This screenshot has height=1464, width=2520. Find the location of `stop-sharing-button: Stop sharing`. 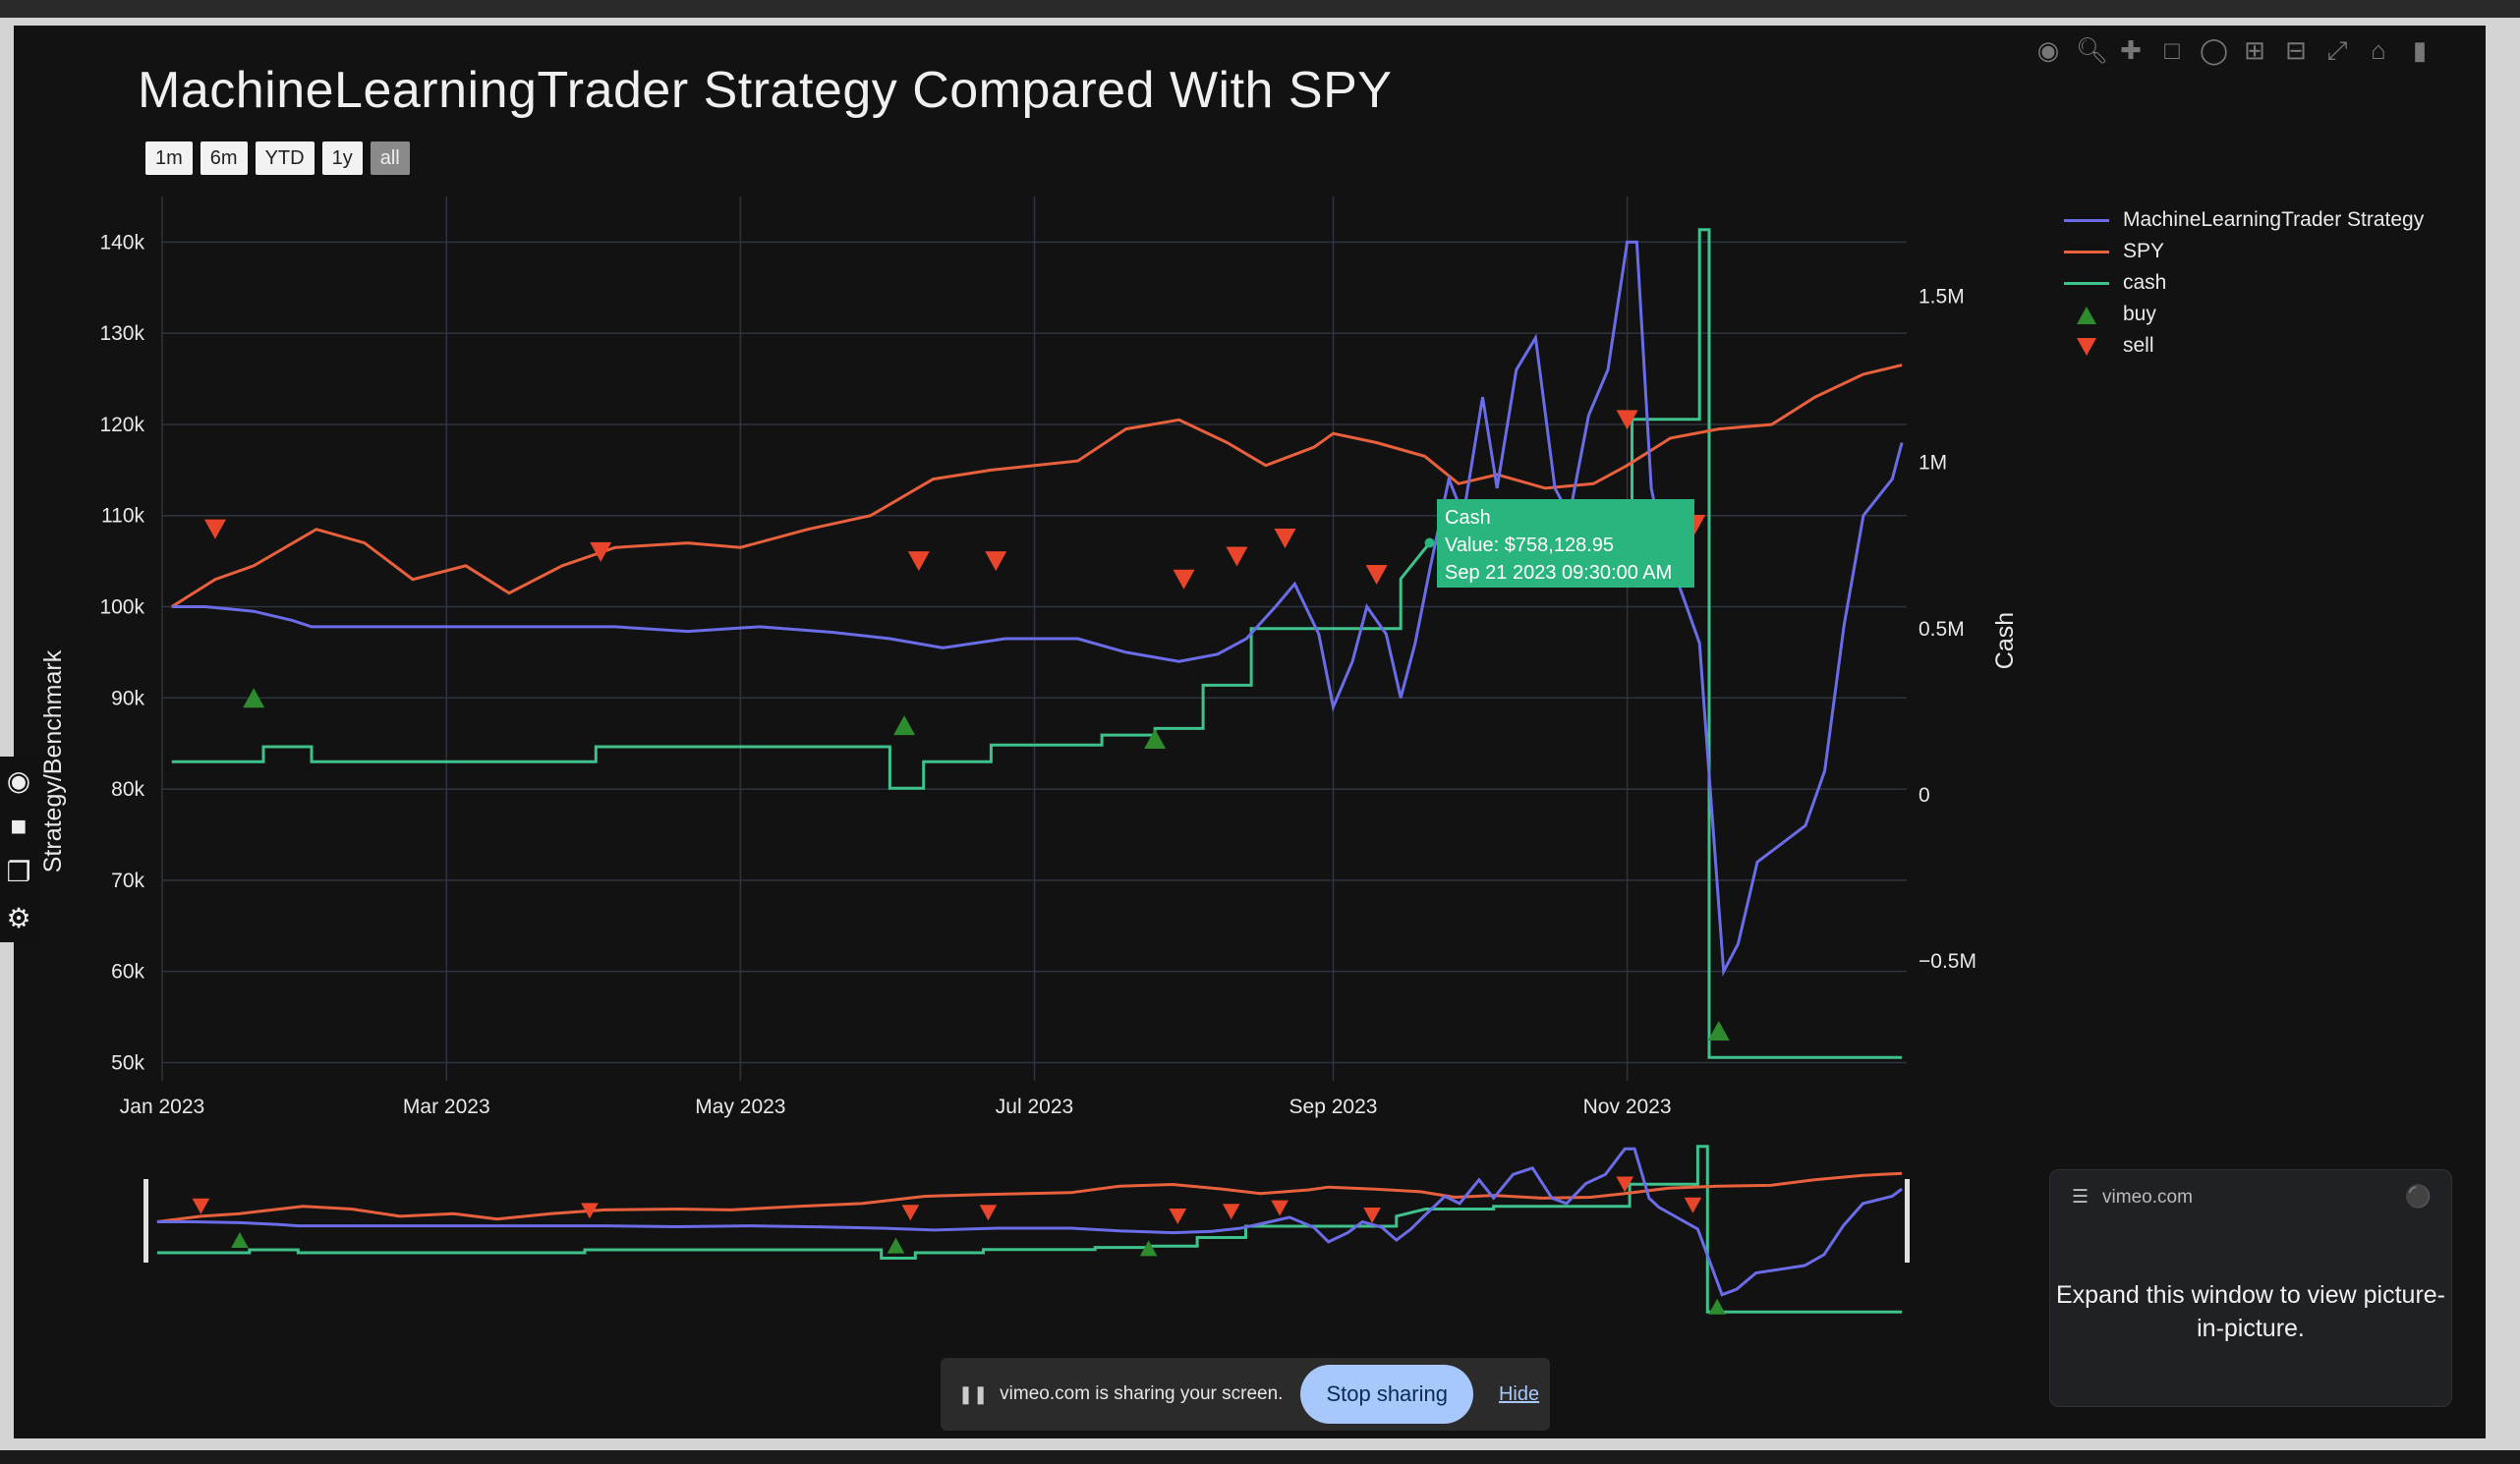

stop-sharing-button: Stop sharing is located at coordinates (1386, 1395).